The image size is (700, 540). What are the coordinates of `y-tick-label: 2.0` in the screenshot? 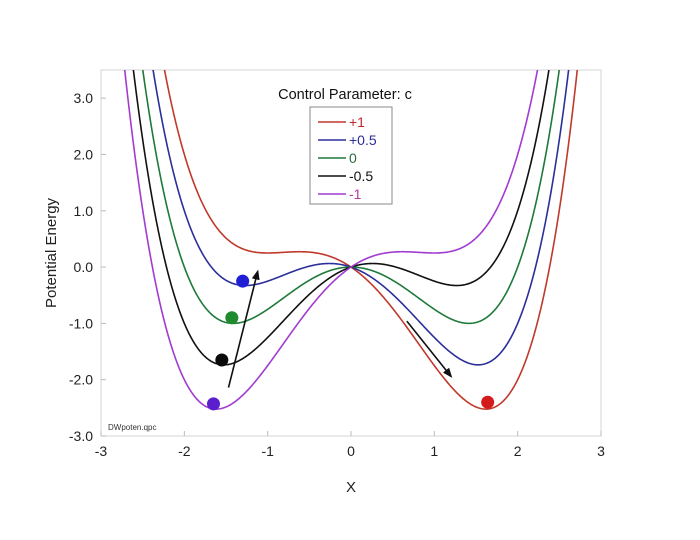 It's located at (84, 154).